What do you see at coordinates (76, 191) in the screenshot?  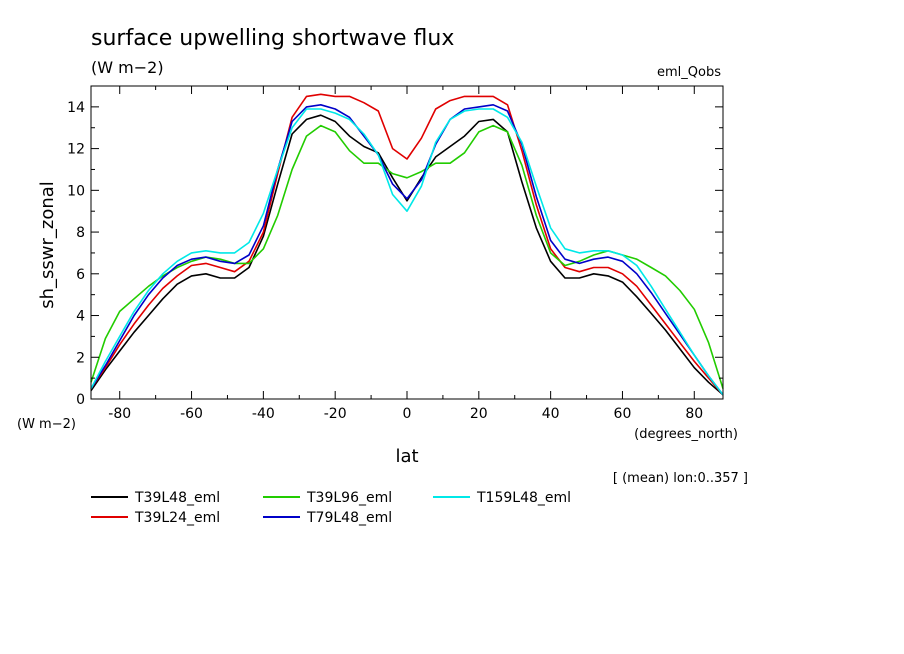 I see `y-tick-label: 10` at bounding box center [76, 191].